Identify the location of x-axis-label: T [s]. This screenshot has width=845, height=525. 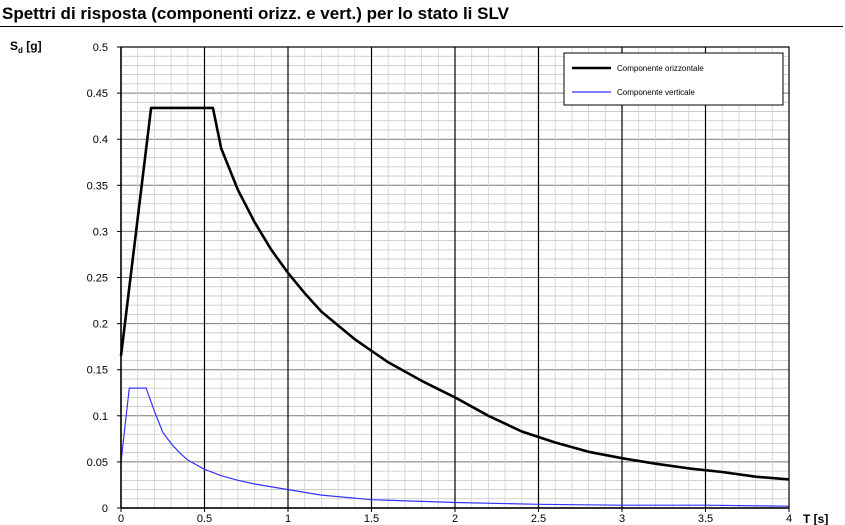
(815, 518).